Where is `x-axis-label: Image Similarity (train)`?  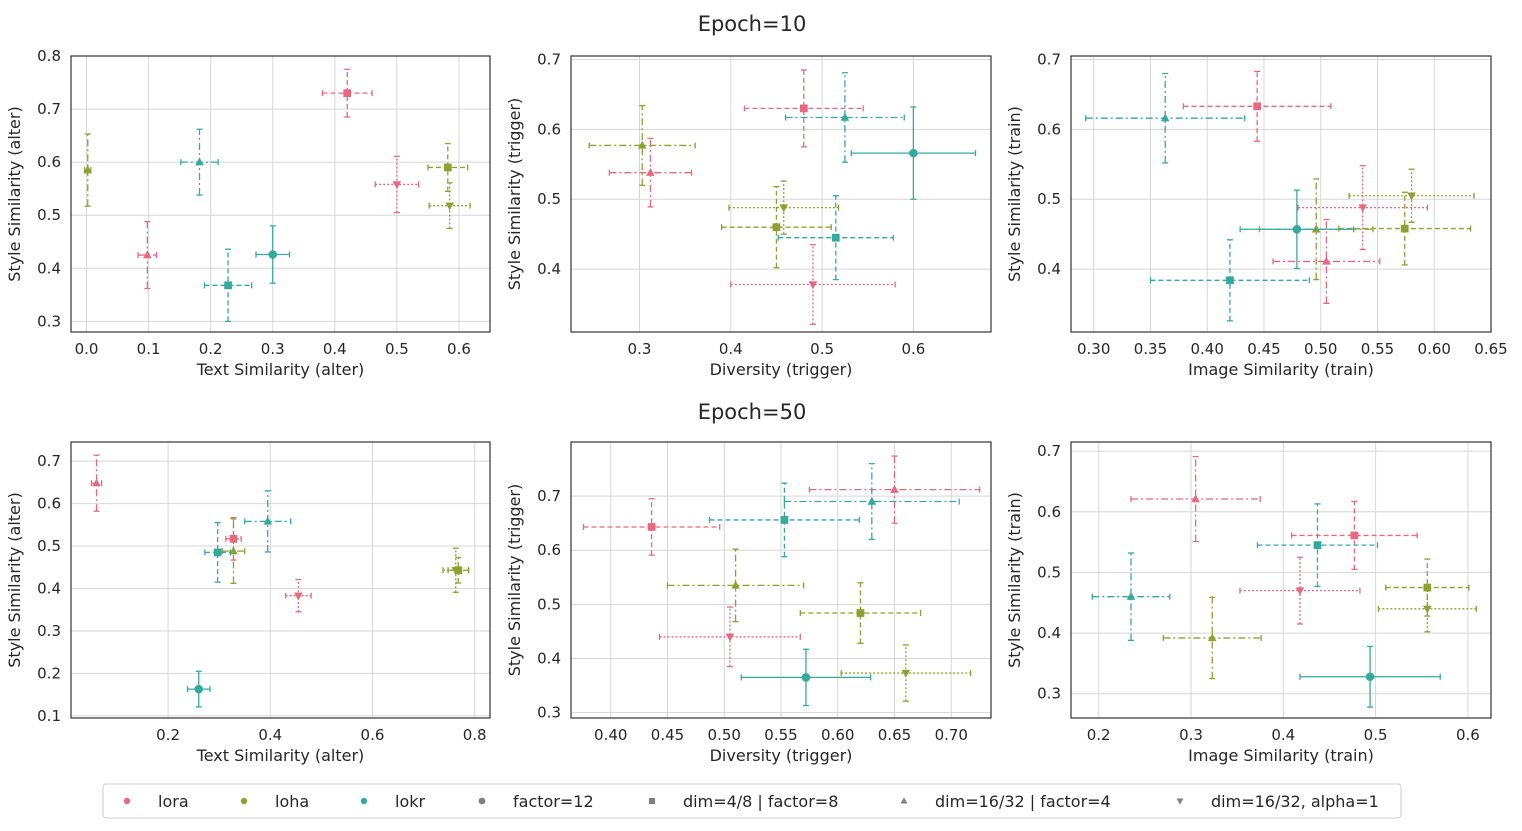
x-axis-label: Image Similarity (train) is located at coordinates (1281, 369).